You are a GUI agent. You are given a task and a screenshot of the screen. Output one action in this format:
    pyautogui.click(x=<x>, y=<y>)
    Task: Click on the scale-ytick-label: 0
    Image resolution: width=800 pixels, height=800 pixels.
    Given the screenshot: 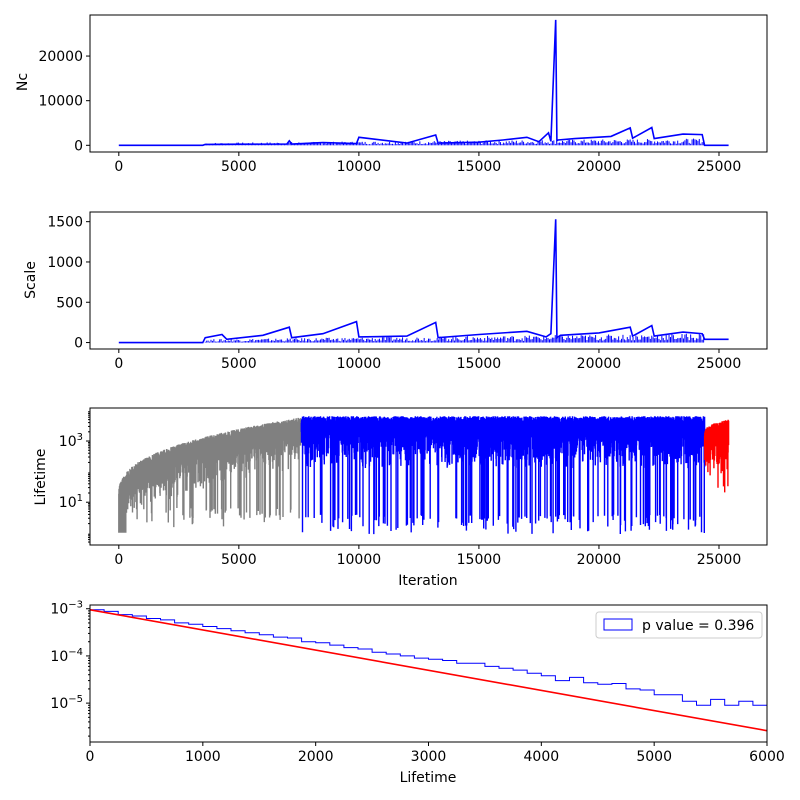 What is the action you would take?
    pyautogui.click(x=78, y=344)
    